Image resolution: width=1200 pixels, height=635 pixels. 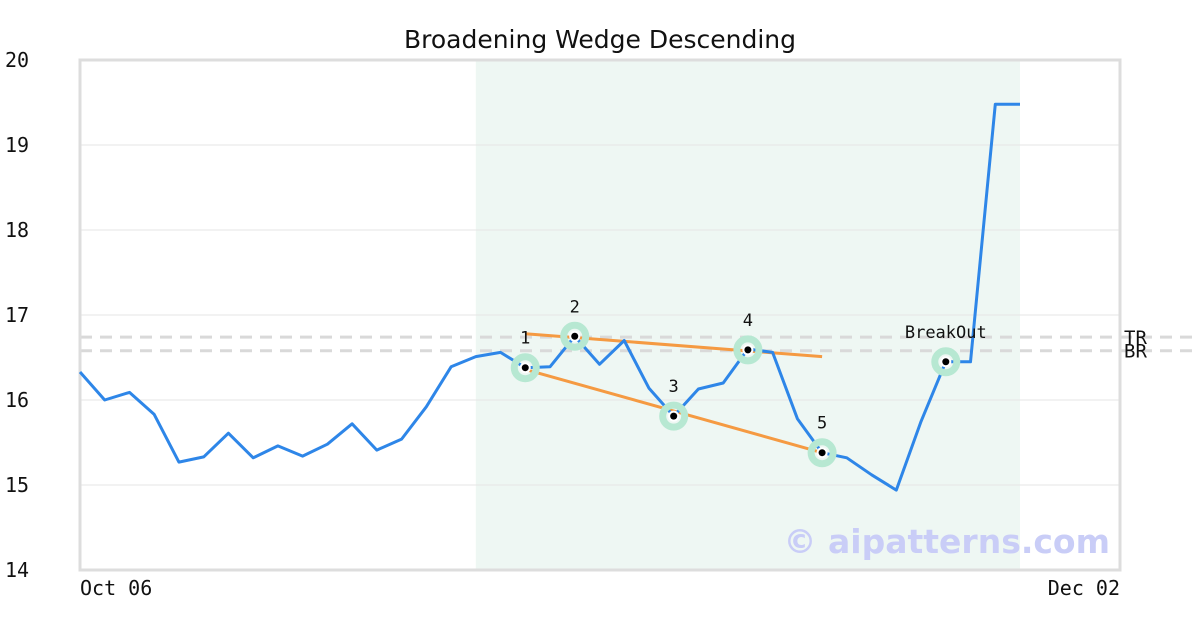 What do you see at coordinates (946, 333) in the screenshot?
I see `pattern-point-label: BreakOut` at bounding box center [946, 333].